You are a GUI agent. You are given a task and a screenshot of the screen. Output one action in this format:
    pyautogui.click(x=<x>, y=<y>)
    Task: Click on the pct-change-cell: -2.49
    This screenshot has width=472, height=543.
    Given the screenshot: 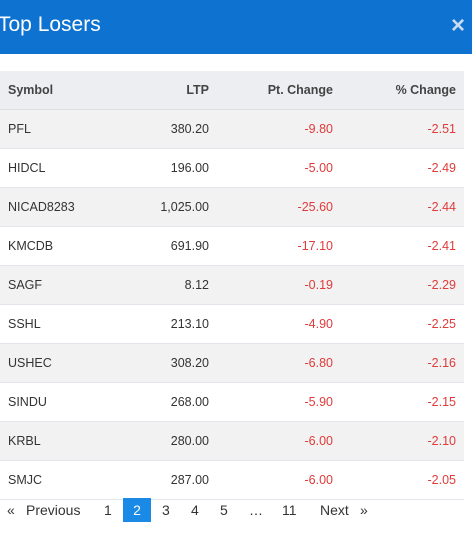 What is the action you would take?
    pyautogui.click(x=402, y=168)
    